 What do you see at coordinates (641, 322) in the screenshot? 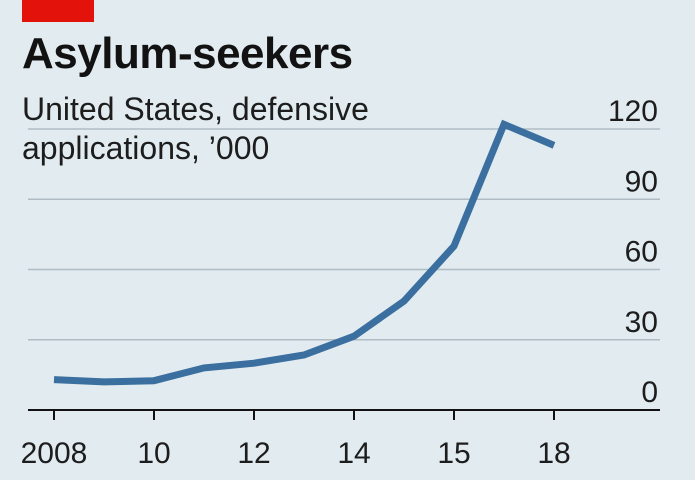
I see `y-tick-label: 30` at bounding box center [641, 322].